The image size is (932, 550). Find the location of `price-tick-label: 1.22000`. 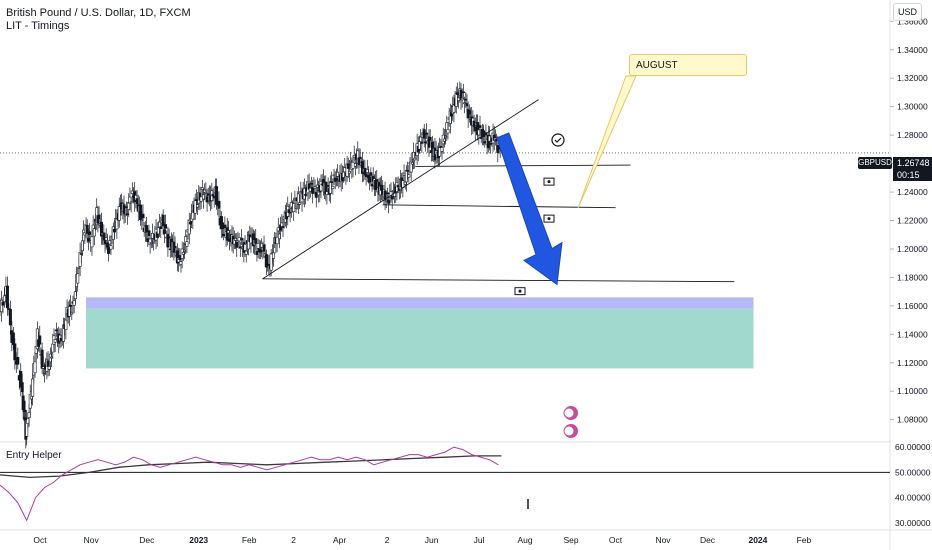

price-tick-label: 1.22000 is located at coordinates (912, 221).